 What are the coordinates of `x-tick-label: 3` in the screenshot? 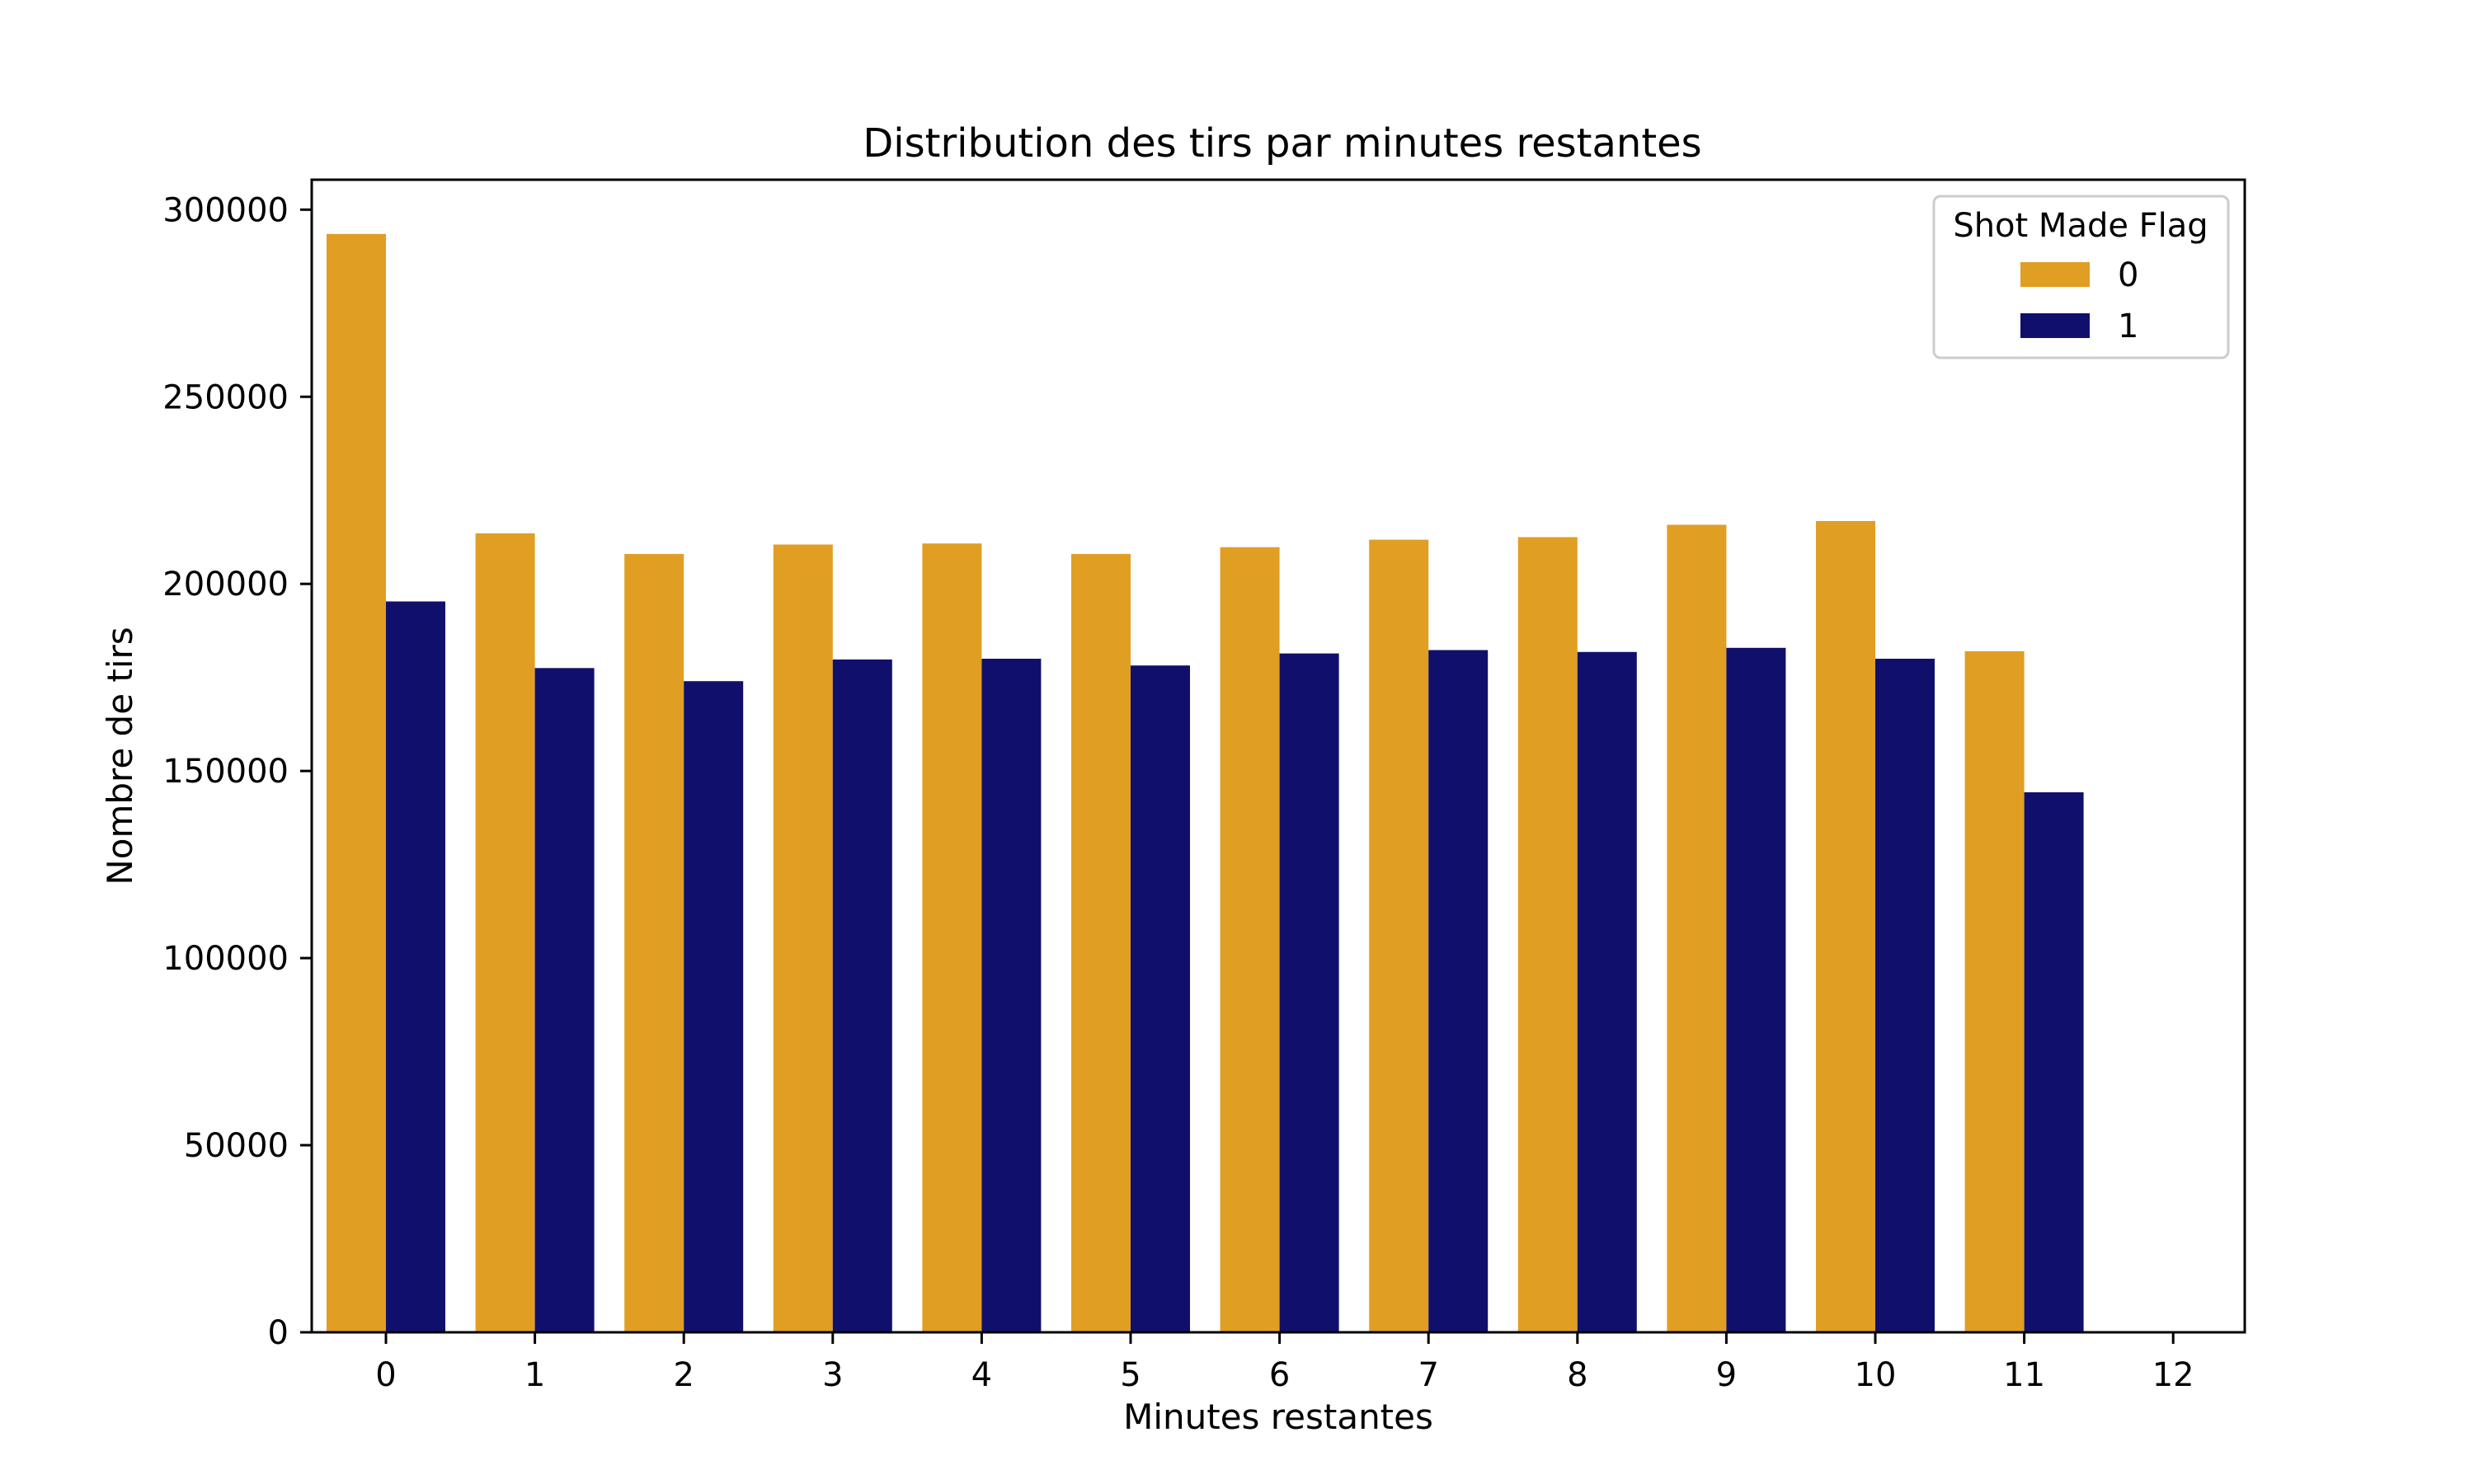 It's located at (832, 1375).